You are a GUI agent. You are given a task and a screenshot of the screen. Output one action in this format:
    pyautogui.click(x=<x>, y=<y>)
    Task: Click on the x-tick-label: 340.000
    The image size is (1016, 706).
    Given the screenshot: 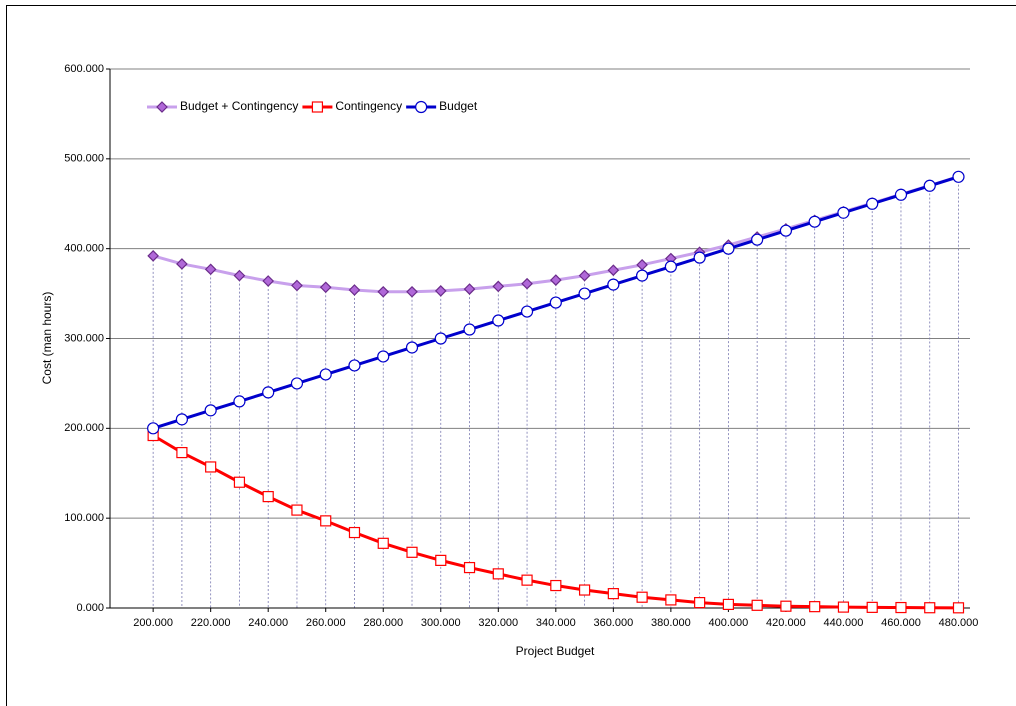 What is the action you would take?
    pyautogui.click(x=556, y=623)
    